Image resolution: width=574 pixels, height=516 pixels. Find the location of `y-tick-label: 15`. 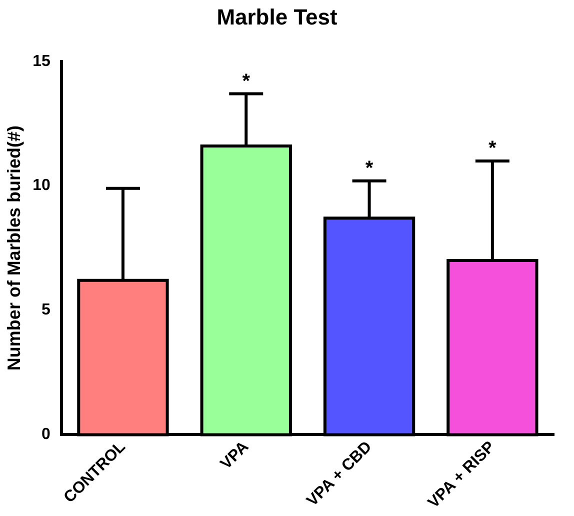

y-tick-label: 15 is located at coordinates (41, 61).